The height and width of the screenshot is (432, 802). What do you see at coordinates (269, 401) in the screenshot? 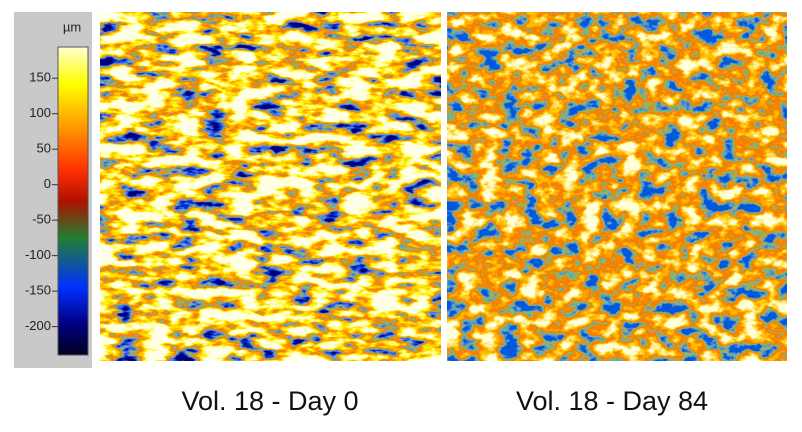
I see `caption: Vol. 18 - Day 0` at bounding box center [269, 401].